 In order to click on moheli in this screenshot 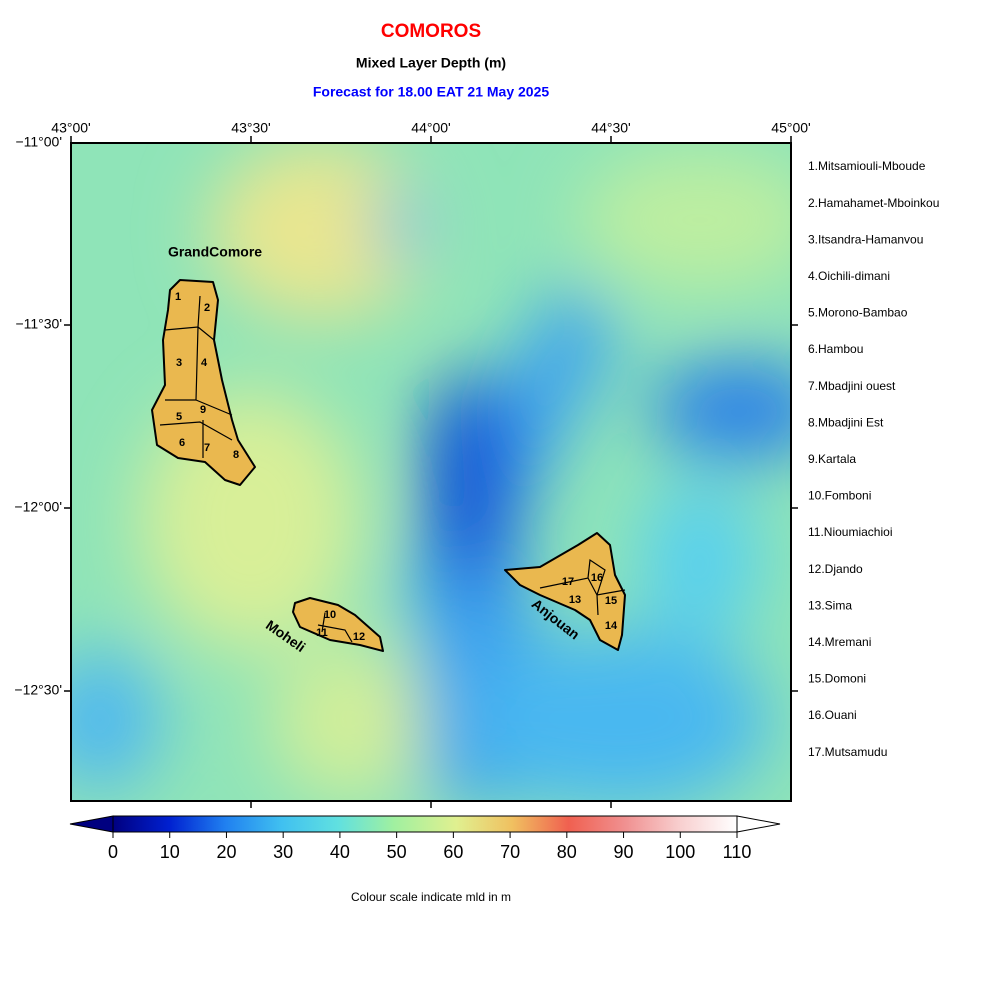, I will do `click(338, 624)`.